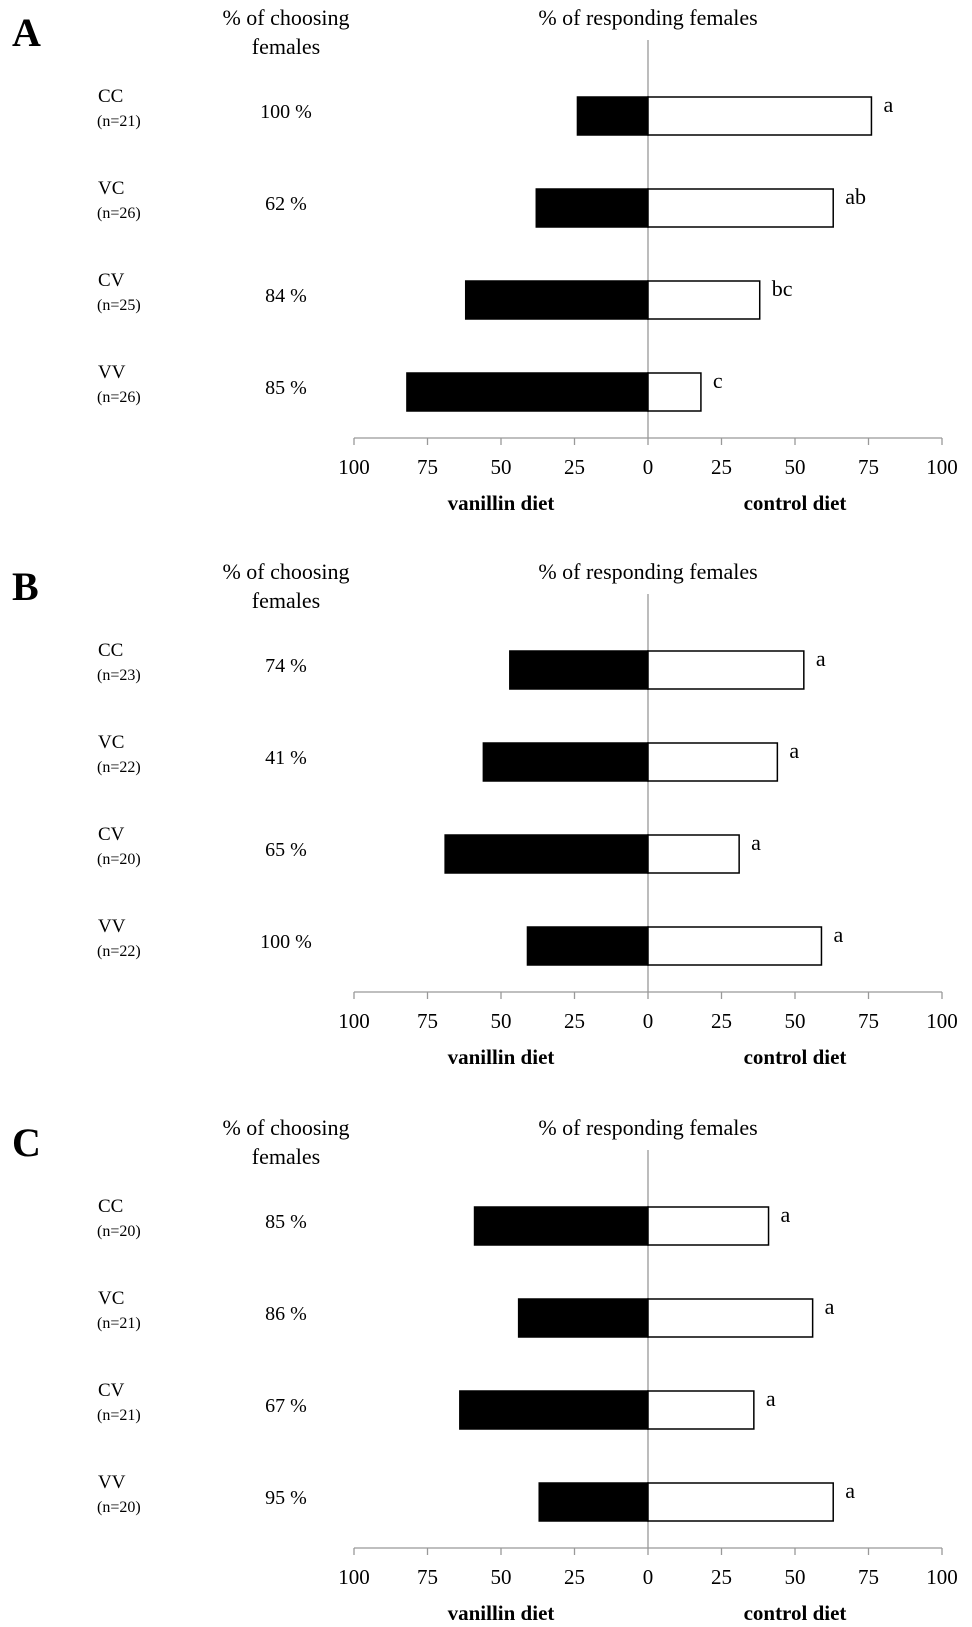 The width and height of the screenshot is (972, 1627). What do you see at coordinates (286, 1498) in the screenshot?
I see `choosing-percent: 95 %` at bounding box center [286, 1498].